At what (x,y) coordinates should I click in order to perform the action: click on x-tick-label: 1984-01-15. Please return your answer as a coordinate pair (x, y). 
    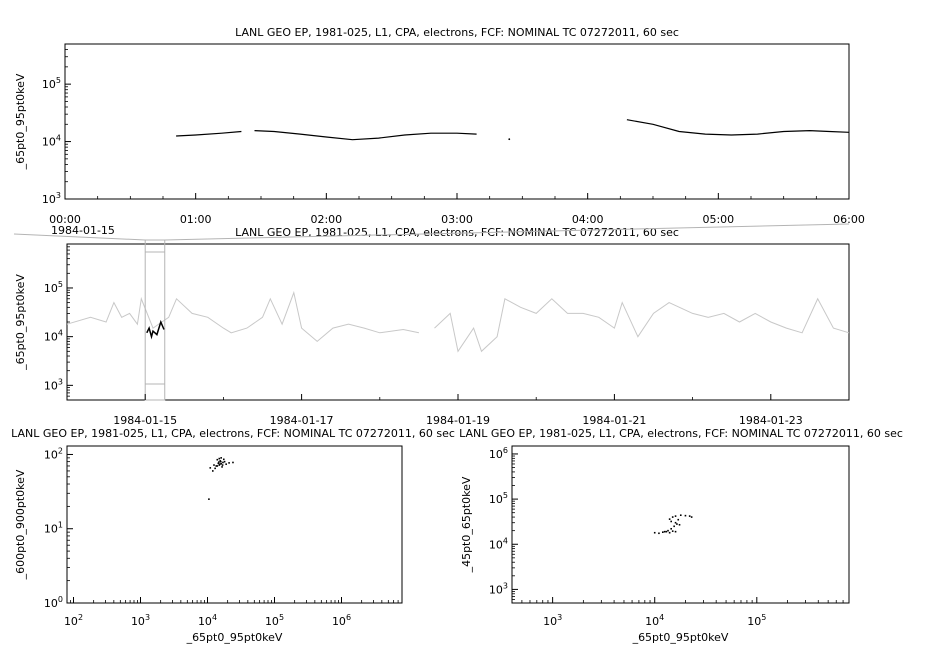
    Looking at the image, I should click on (145, 420).